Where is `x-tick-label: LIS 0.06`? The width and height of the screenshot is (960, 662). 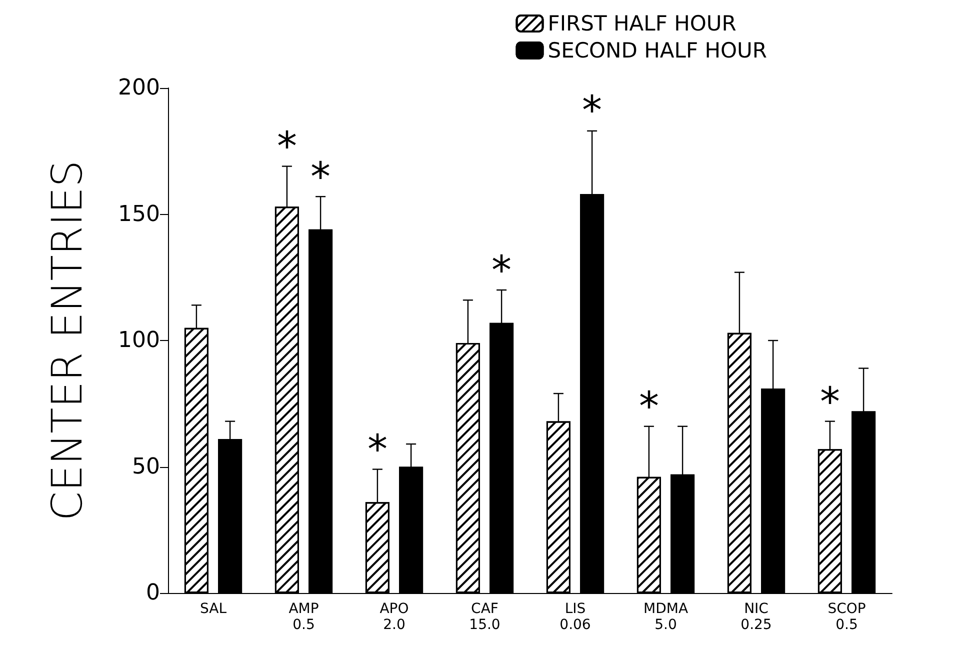
x-tick-label: LIS 0.06 is located at coordinates (575, 617).